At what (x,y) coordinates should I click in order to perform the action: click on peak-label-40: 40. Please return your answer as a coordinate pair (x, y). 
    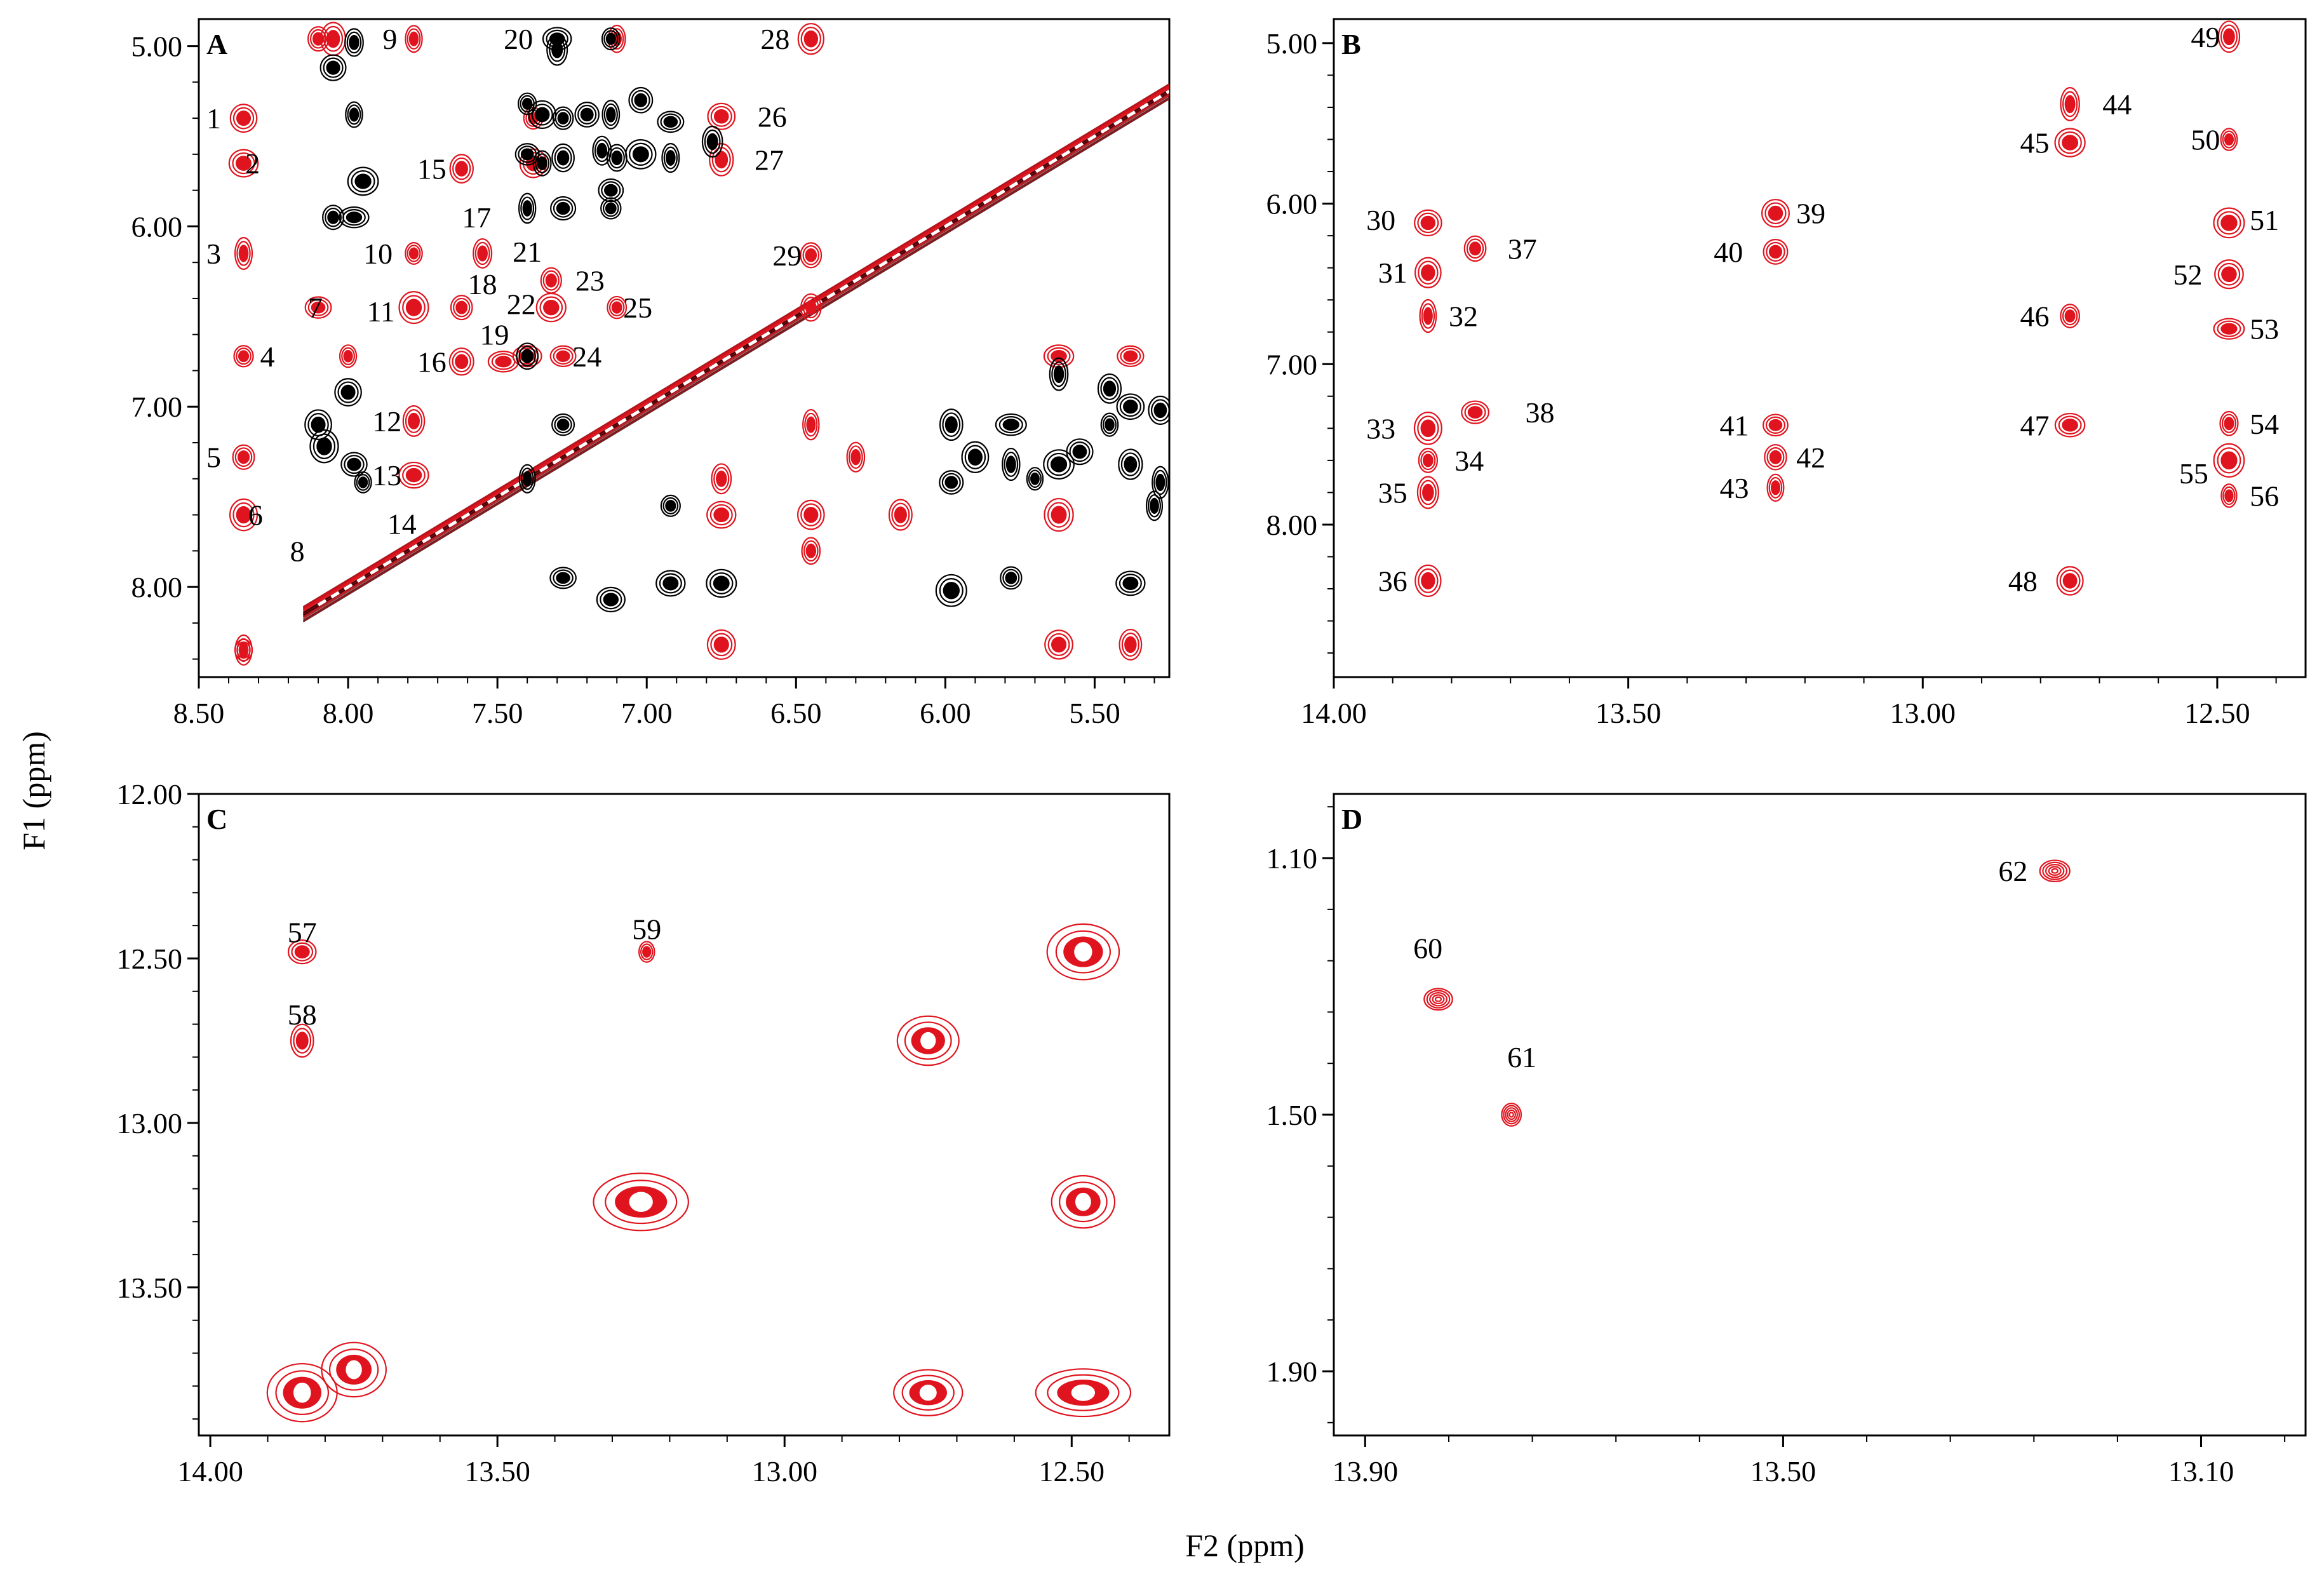
    Looking at the image, I should click on (1729, 252).